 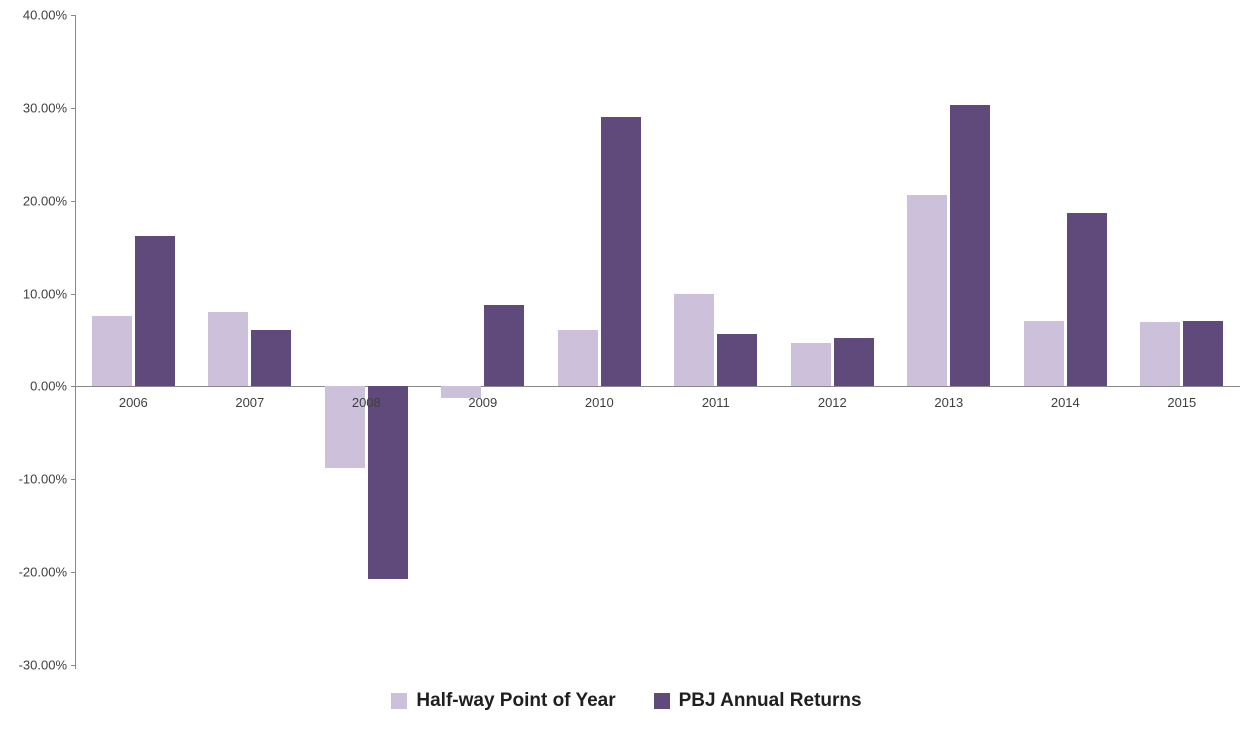 What do you see at coordinates (810, 364) in the screenshot?
I see `bar-halfway-2012` at bounding box center [810, 364].